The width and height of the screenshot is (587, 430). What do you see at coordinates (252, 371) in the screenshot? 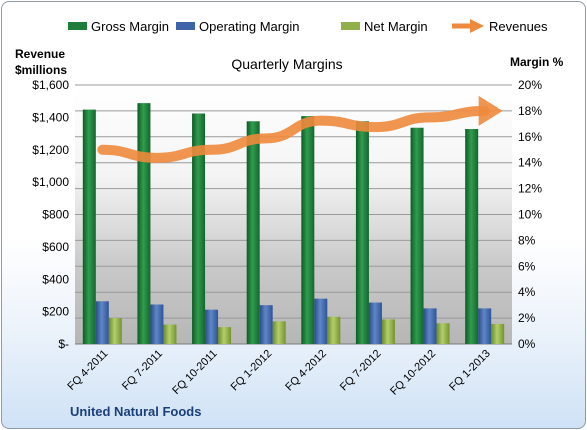
I see `x-tick-label: FQ 1-2012` at bounding box center [252, 371].